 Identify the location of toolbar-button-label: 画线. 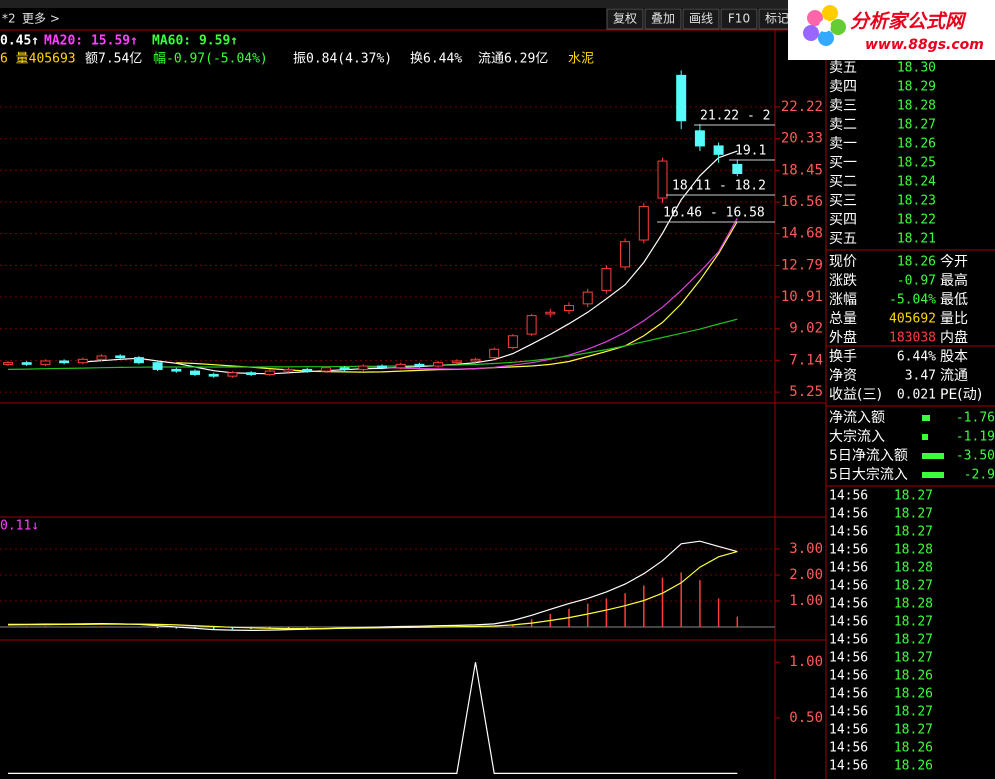
(701, 19).